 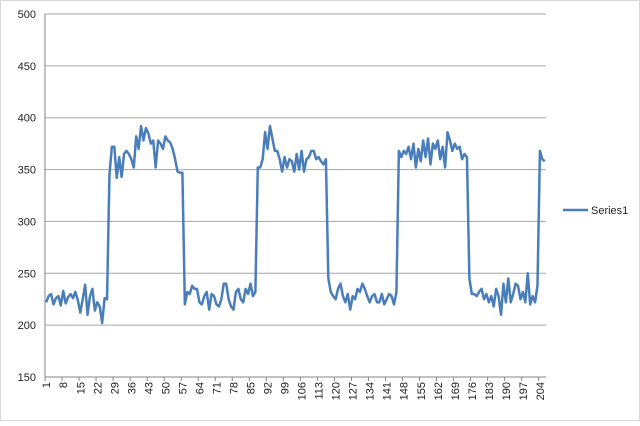 I want to click on x-tick-label: 162, so click(x=439, y=391).